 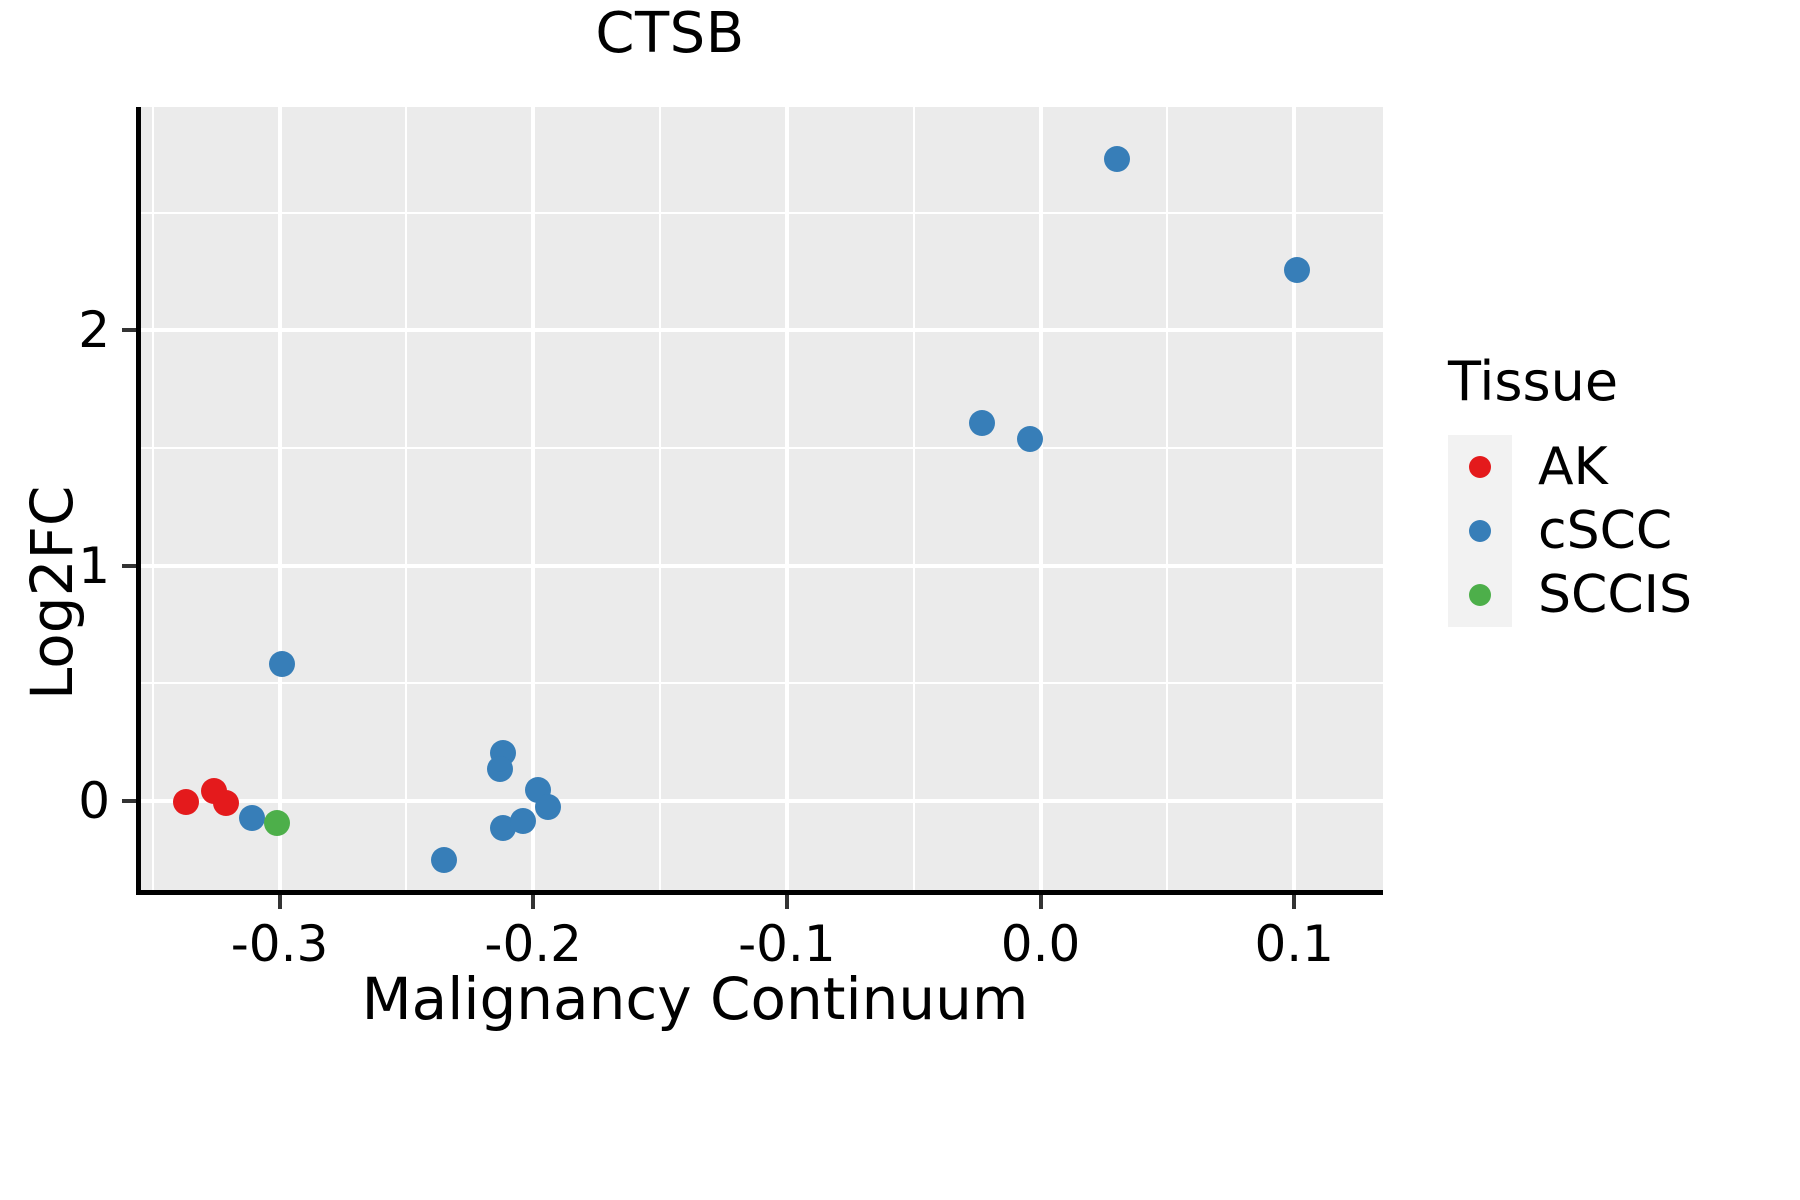 I want to click on legend-item-label: SCCIS, so click(x=1615, y=595).